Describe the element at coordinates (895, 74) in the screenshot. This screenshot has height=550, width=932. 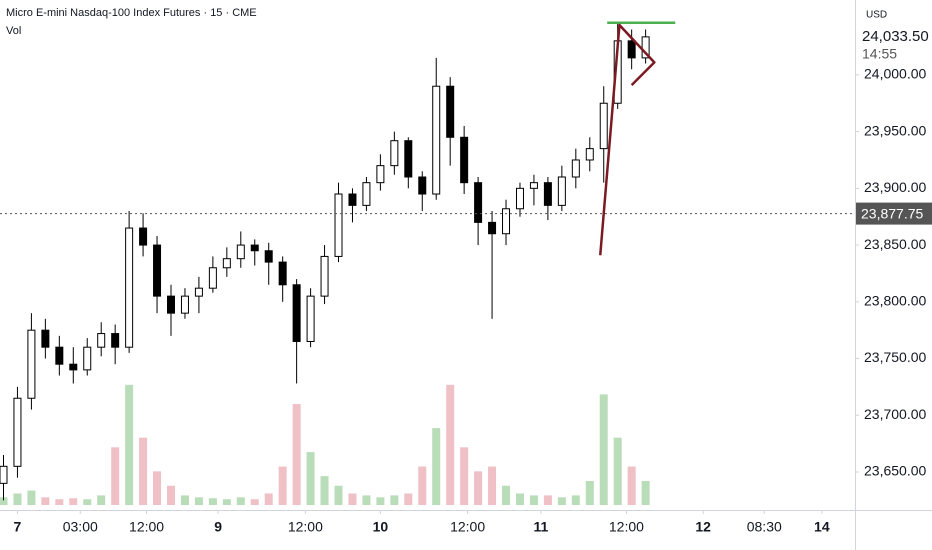
I see `y-tick-label: 24,000.00` at that location.